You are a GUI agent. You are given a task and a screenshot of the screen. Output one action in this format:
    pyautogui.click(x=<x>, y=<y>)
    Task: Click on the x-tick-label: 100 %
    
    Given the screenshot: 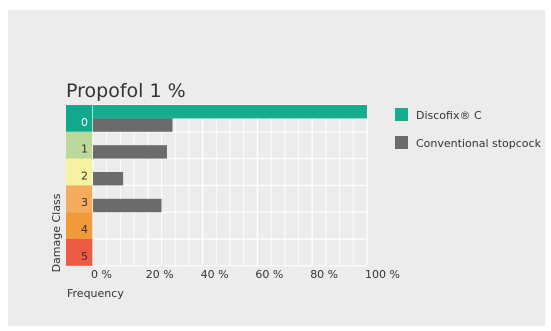 What is the action you would take?
    pyautogui.click(x=382, y=274)
    